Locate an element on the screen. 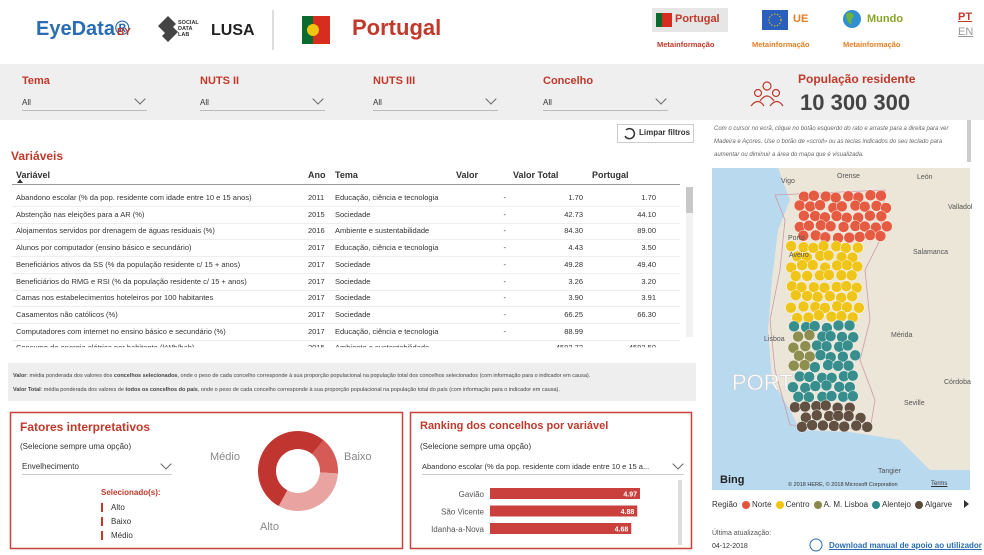  note-text: : média ponderada dos valores de is located at coordinates (83, 390).